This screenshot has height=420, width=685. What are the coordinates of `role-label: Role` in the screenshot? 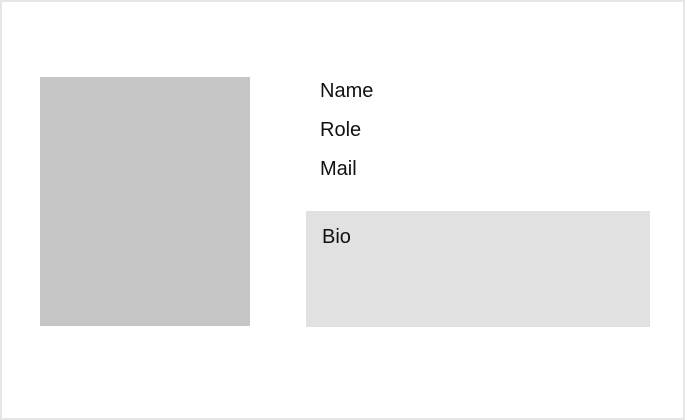 It's located at (341, 130).